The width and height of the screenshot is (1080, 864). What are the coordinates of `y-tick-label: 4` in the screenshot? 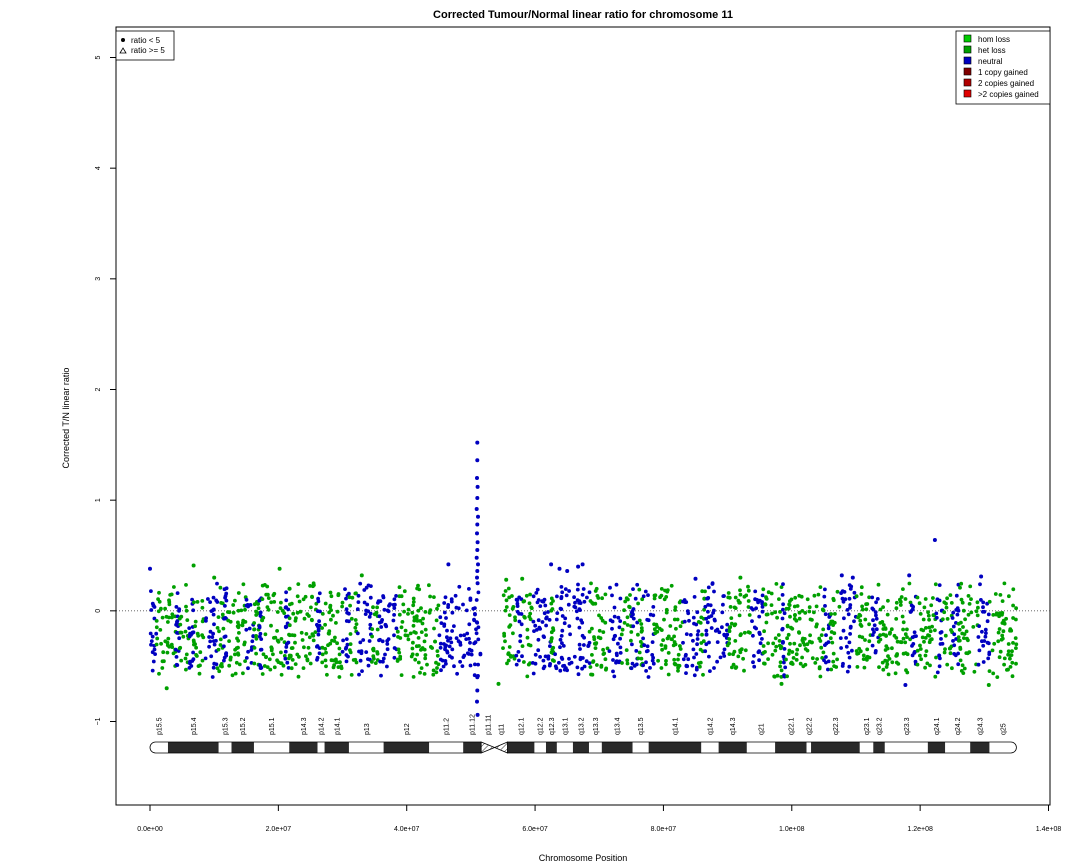 It's located at (98, 168).